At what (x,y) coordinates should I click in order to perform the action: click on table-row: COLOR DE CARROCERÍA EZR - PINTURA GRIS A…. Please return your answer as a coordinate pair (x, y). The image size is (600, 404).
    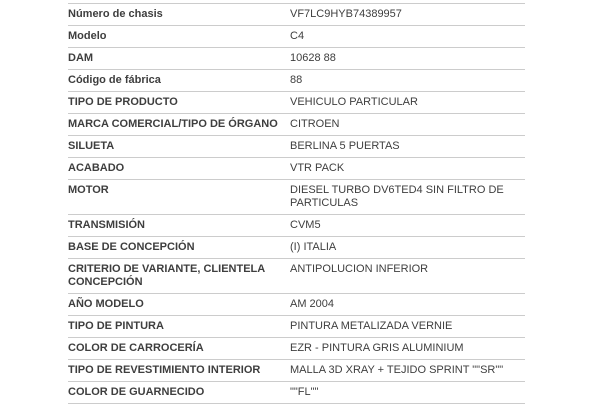
    Looking at the image, I should click on (296, 349).